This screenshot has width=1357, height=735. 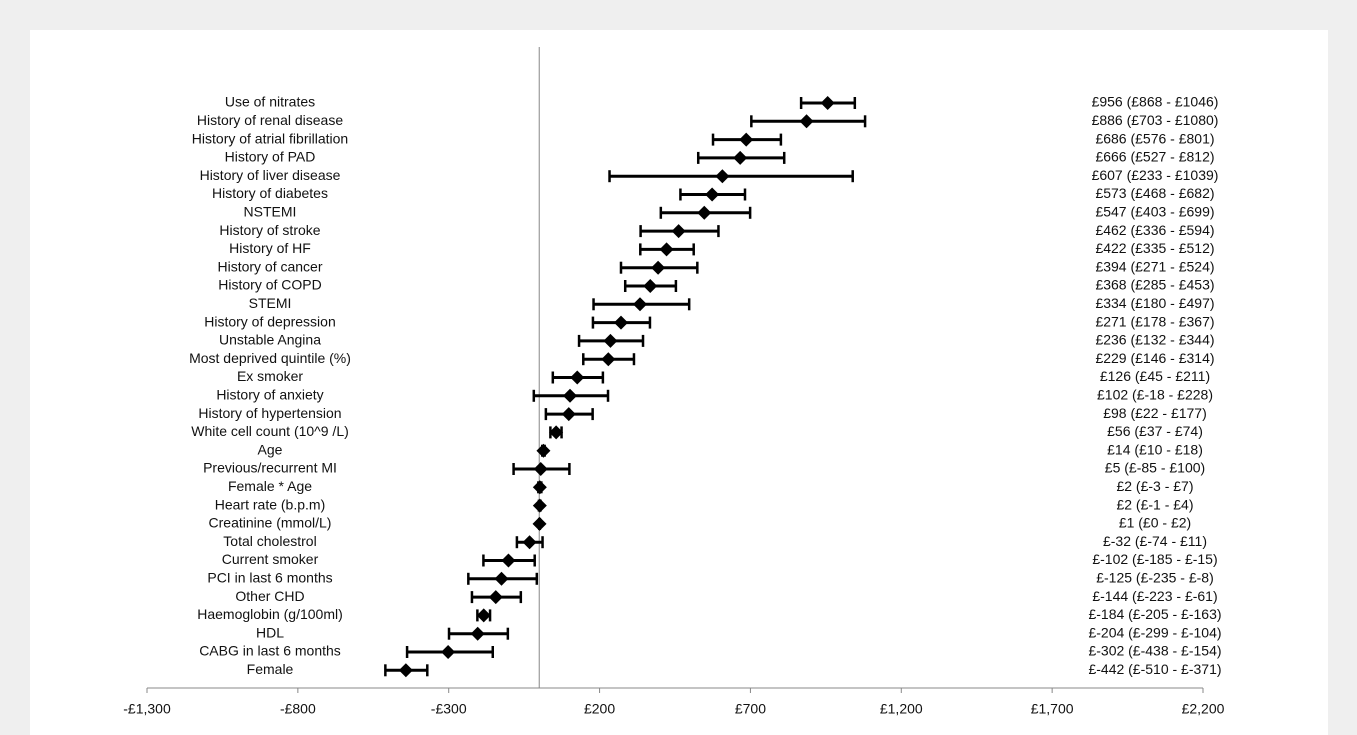 What do you see at coordinates (270, 193) in the screenshot?
I see `row-label: History of diabetes` at bounding box center [270, 193].